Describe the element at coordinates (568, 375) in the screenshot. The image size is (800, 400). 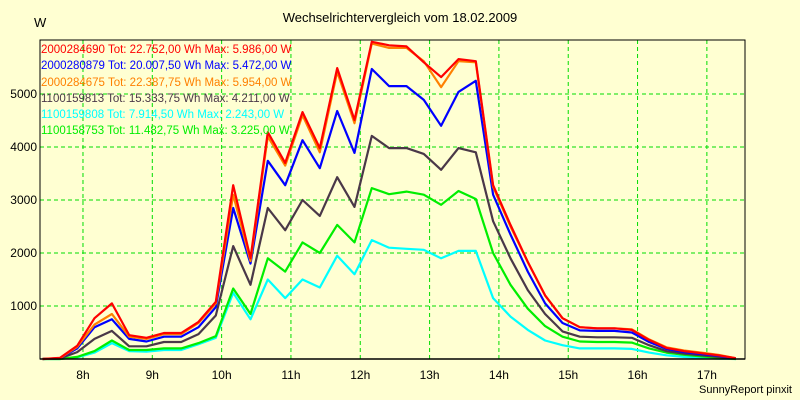
I see `x-tick-label: 15h` at that location.